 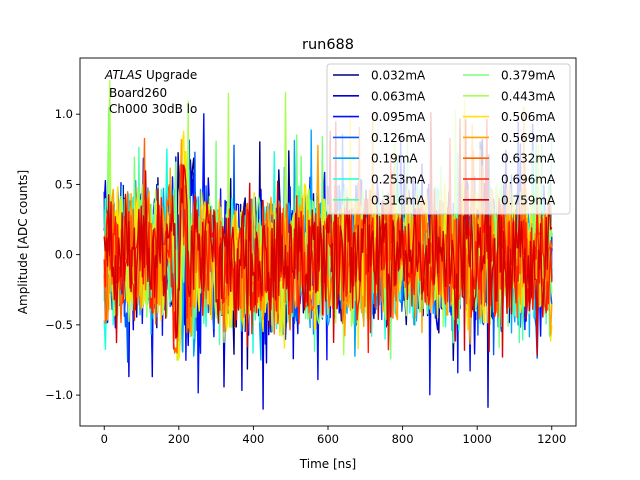 What do you see at coordinates (23, 242) in the screenshot?
I see `y-axis-label: Amplitude [ADC counts]` at bounding box center [23, 242].